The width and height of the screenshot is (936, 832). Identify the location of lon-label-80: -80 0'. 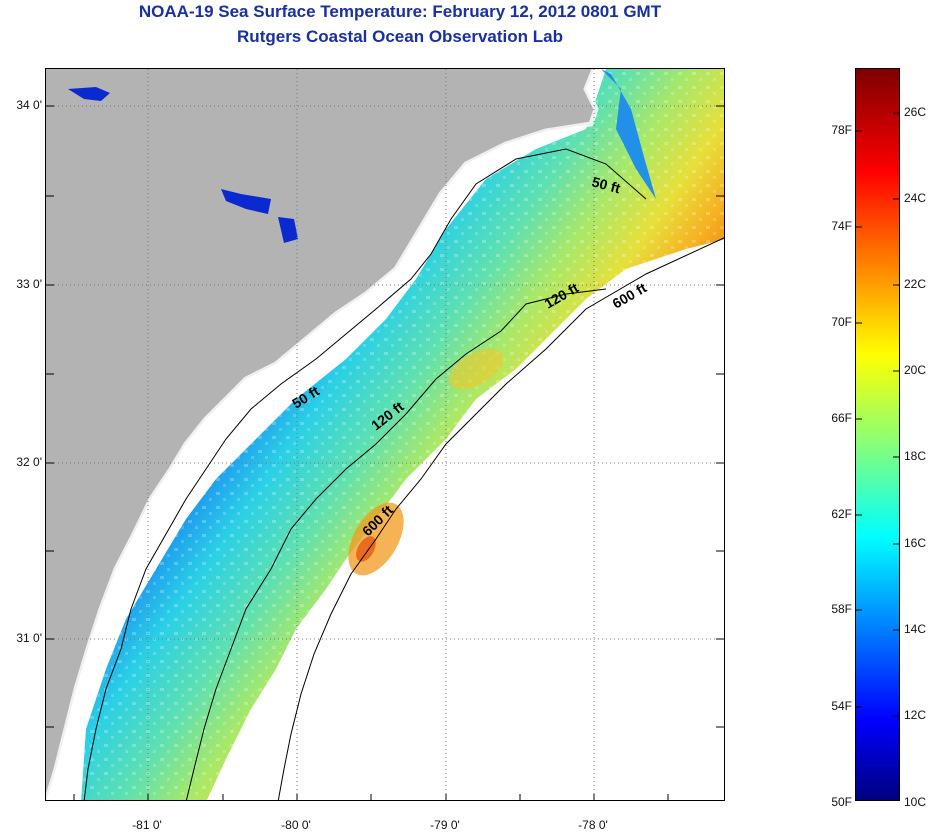
(296, 825).